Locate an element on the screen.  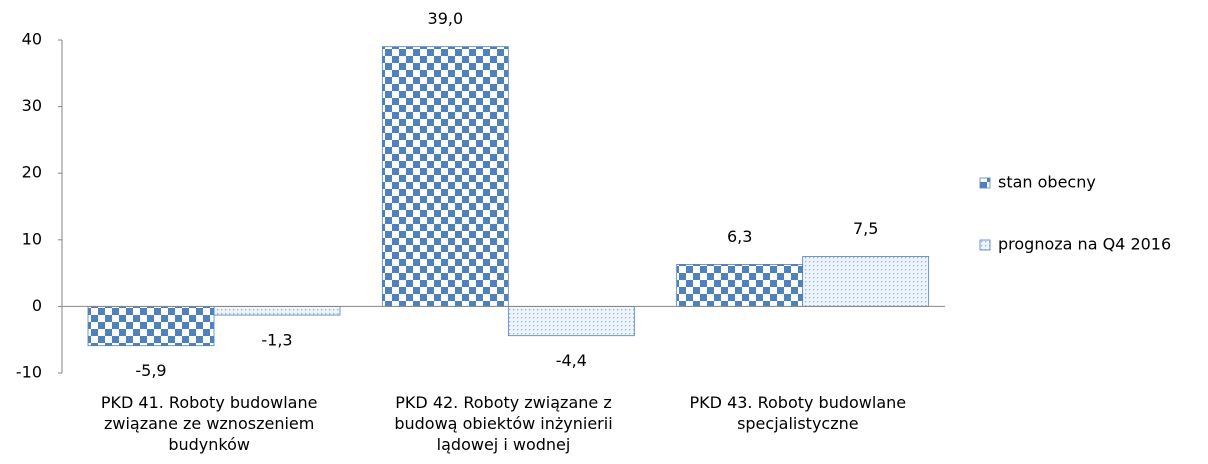
legend-label: prognoza na Q4 2016 is located at coordinates (1084, 244).